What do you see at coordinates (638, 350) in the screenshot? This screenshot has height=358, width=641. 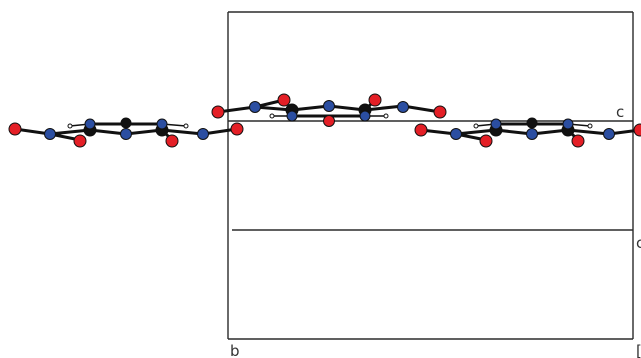 I see `axis-corner-mark: [` at bounding box center [638, 350].